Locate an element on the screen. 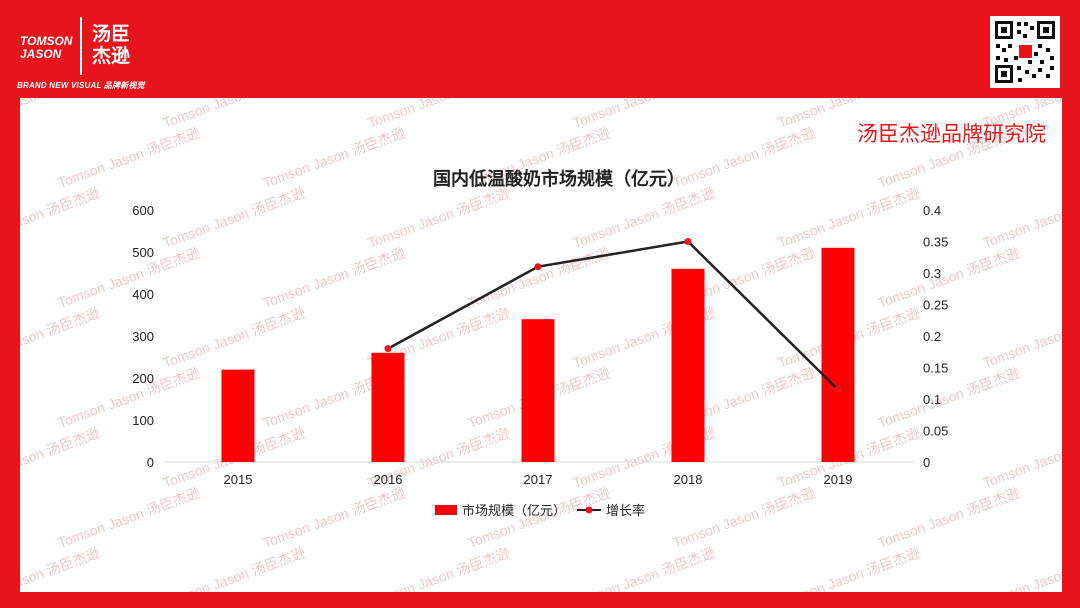 This screenshot has height=608, width=1080. y-left-tick-label: 600 is located at coordinates (143, 210).